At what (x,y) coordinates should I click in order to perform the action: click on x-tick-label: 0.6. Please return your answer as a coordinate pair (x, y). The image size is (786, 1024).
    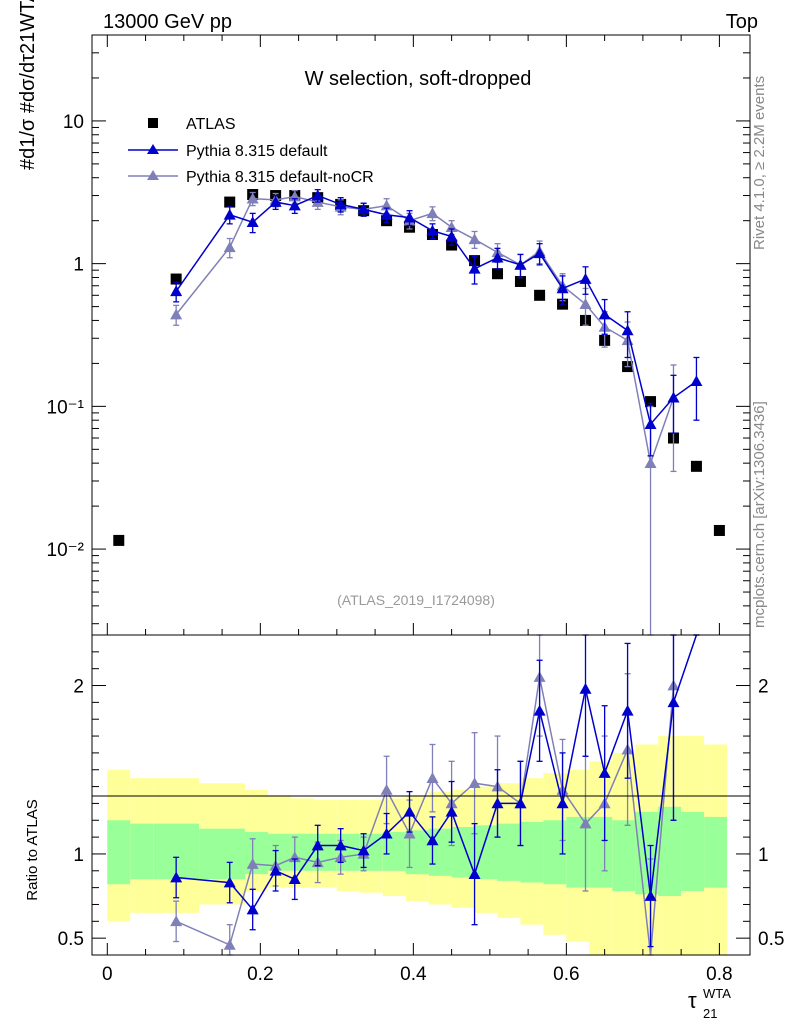
    Looking at the image, I should click on (566, 974).